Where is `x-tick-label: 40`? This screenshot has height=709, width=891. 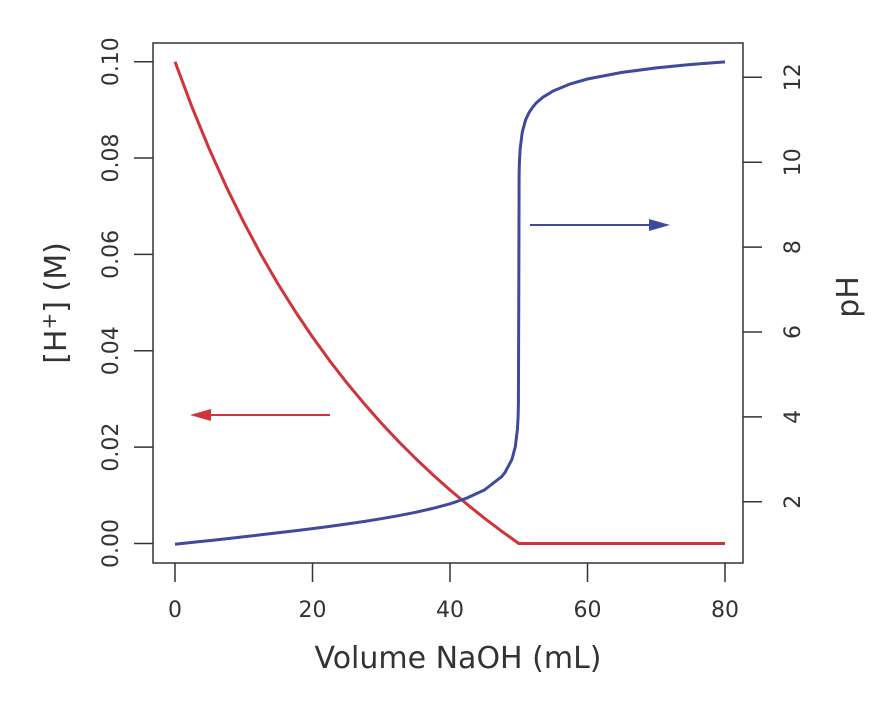 x-tick-label: 40 is located at coordinates (450, 610).